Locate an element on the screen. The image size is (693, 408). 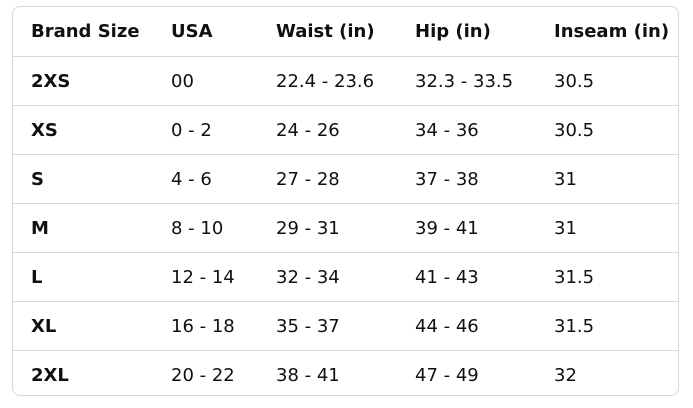
table-row: 2XS 00 22.4 - 23.6 32.3 - 33.5 30.5 is located at coordinates (345, 81).